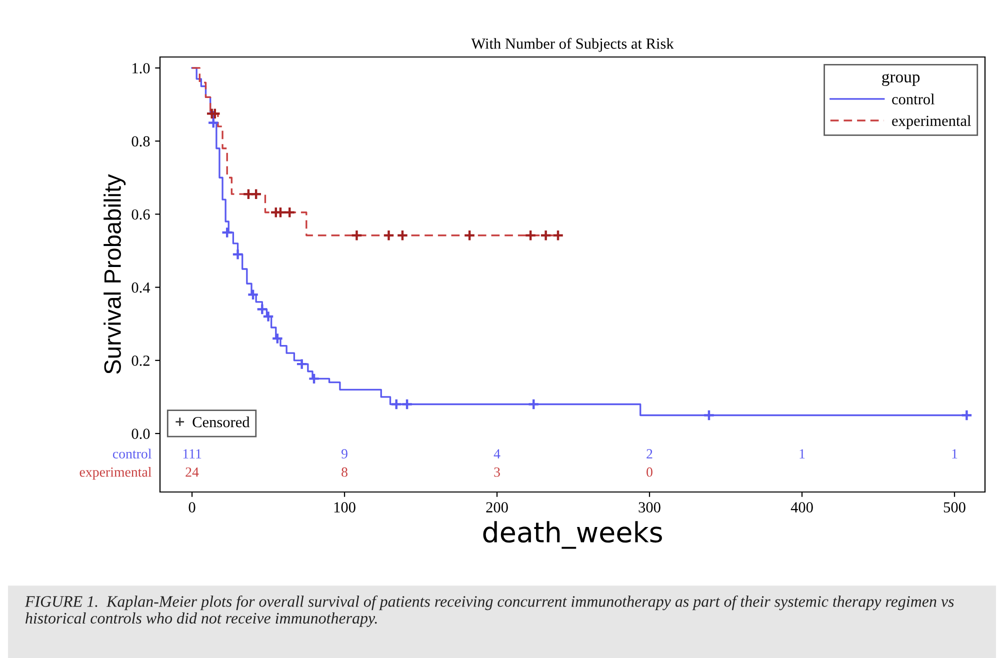 This screenshot has height=658, width=998. I want to click on x-axis-title: death_weeks, so click(572, 535).